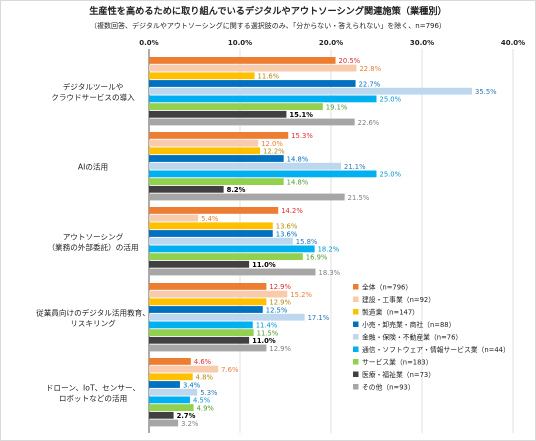 This screenshot has height=441, width=536. I want to click on category-label: ドローン、IoT、センサー、ロボットなどの活用, so click(93, 393).